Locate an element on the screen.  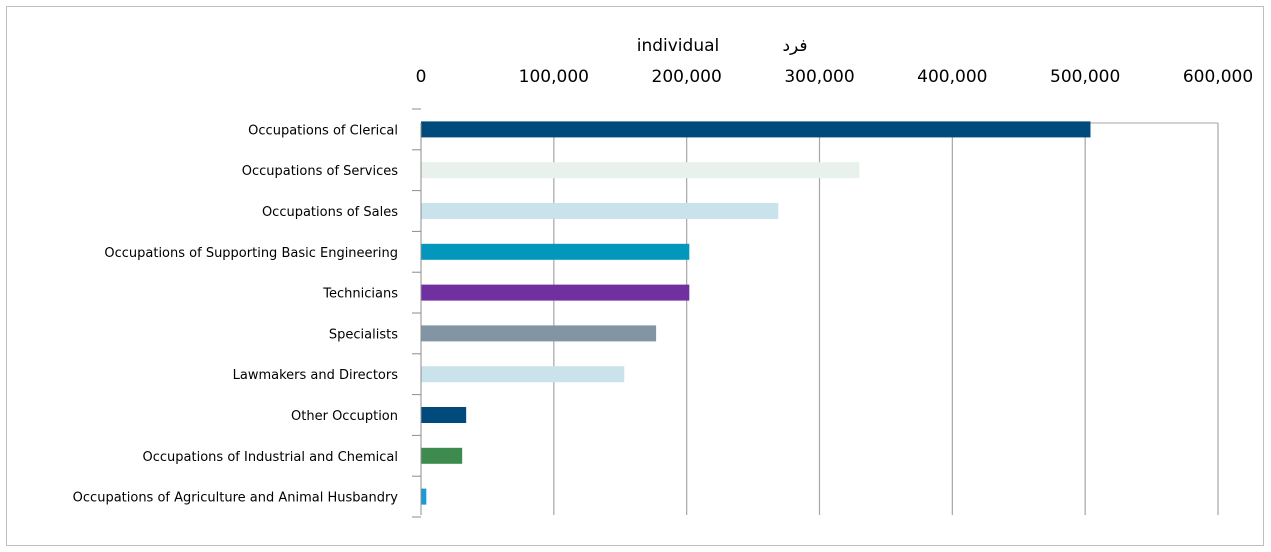
x-tick-label: 200,000 is located at coordinates (687, 77).